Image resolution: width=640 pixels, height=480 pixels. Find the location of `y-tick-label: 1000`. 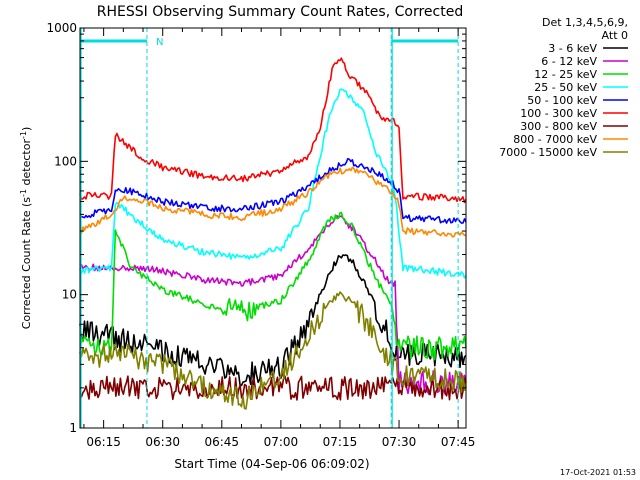

y-tick-label: 1000 is located at coordinates (61, 28).